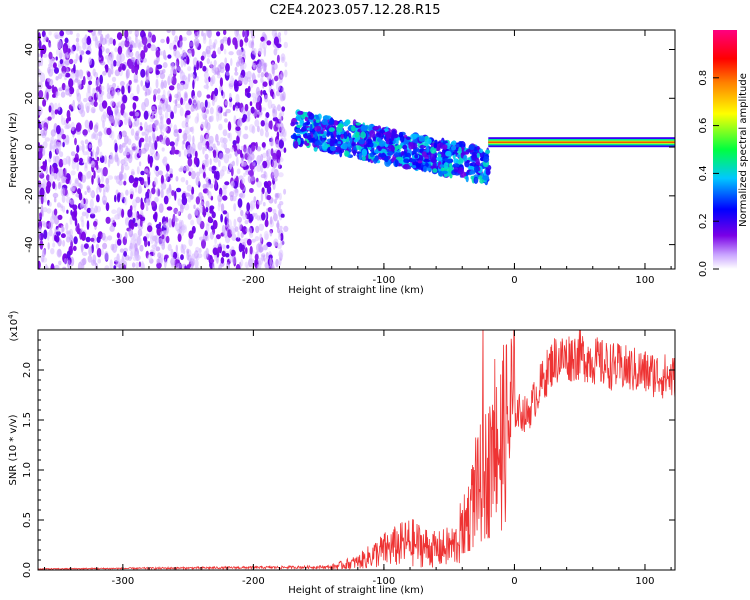 The image size is (750, 600). I want to click on colorbar-tick-label: 0.8, so click(703, 78).